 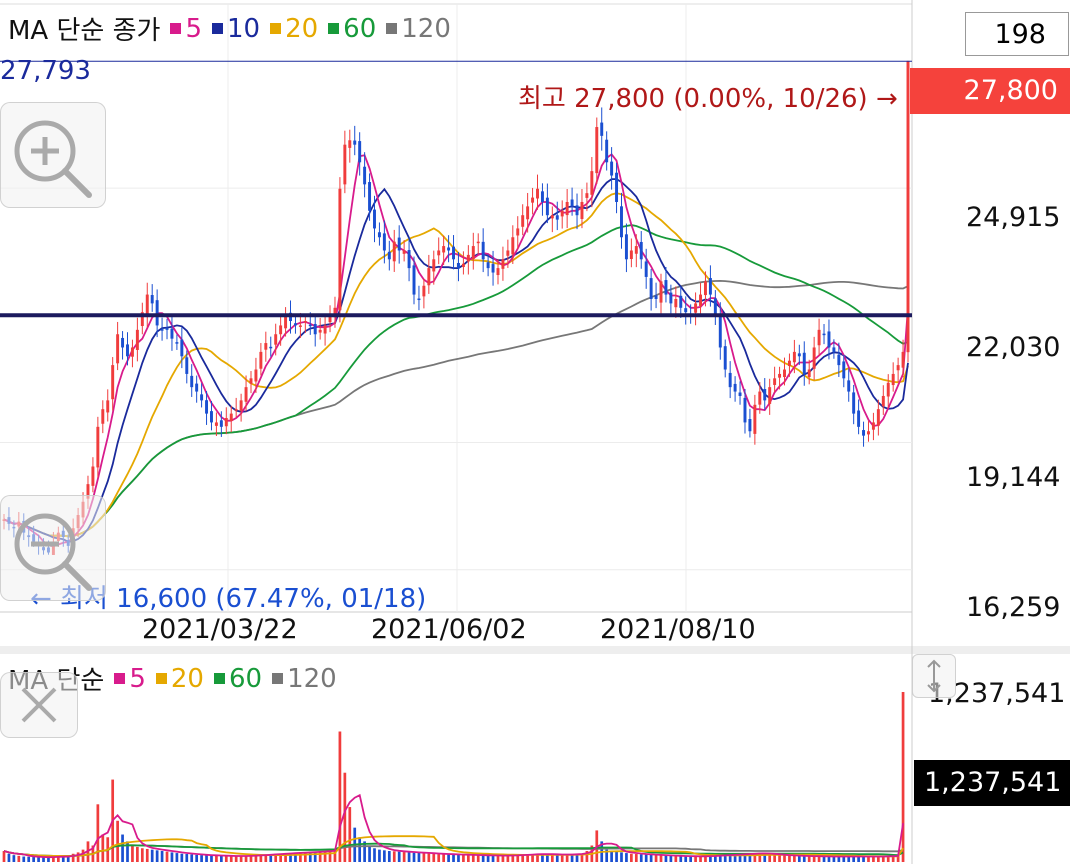 I want to click on y-tick-label: 22,030, so click(x=1013, y=347).